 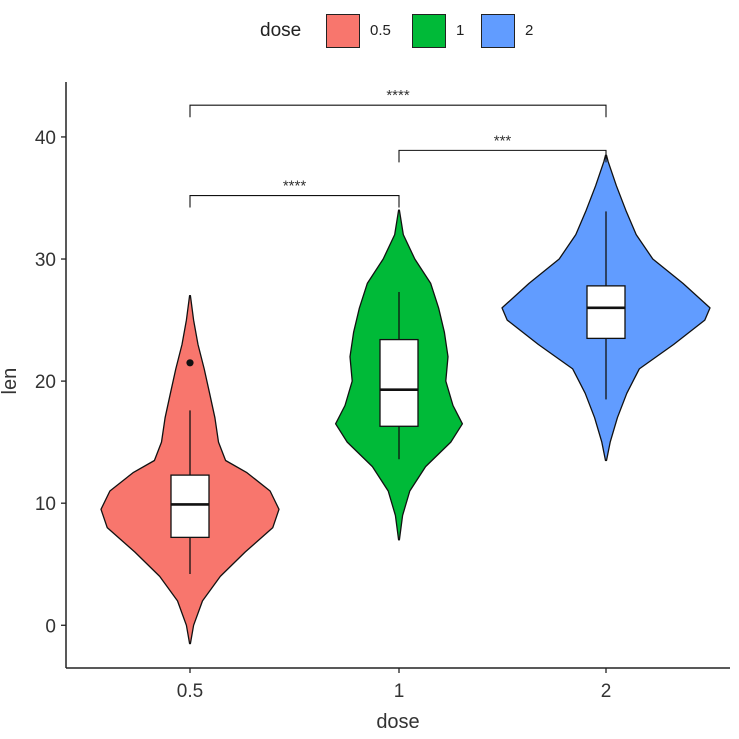 I want to click on x-tick-label-1: 1, so click(x=399, y=691).